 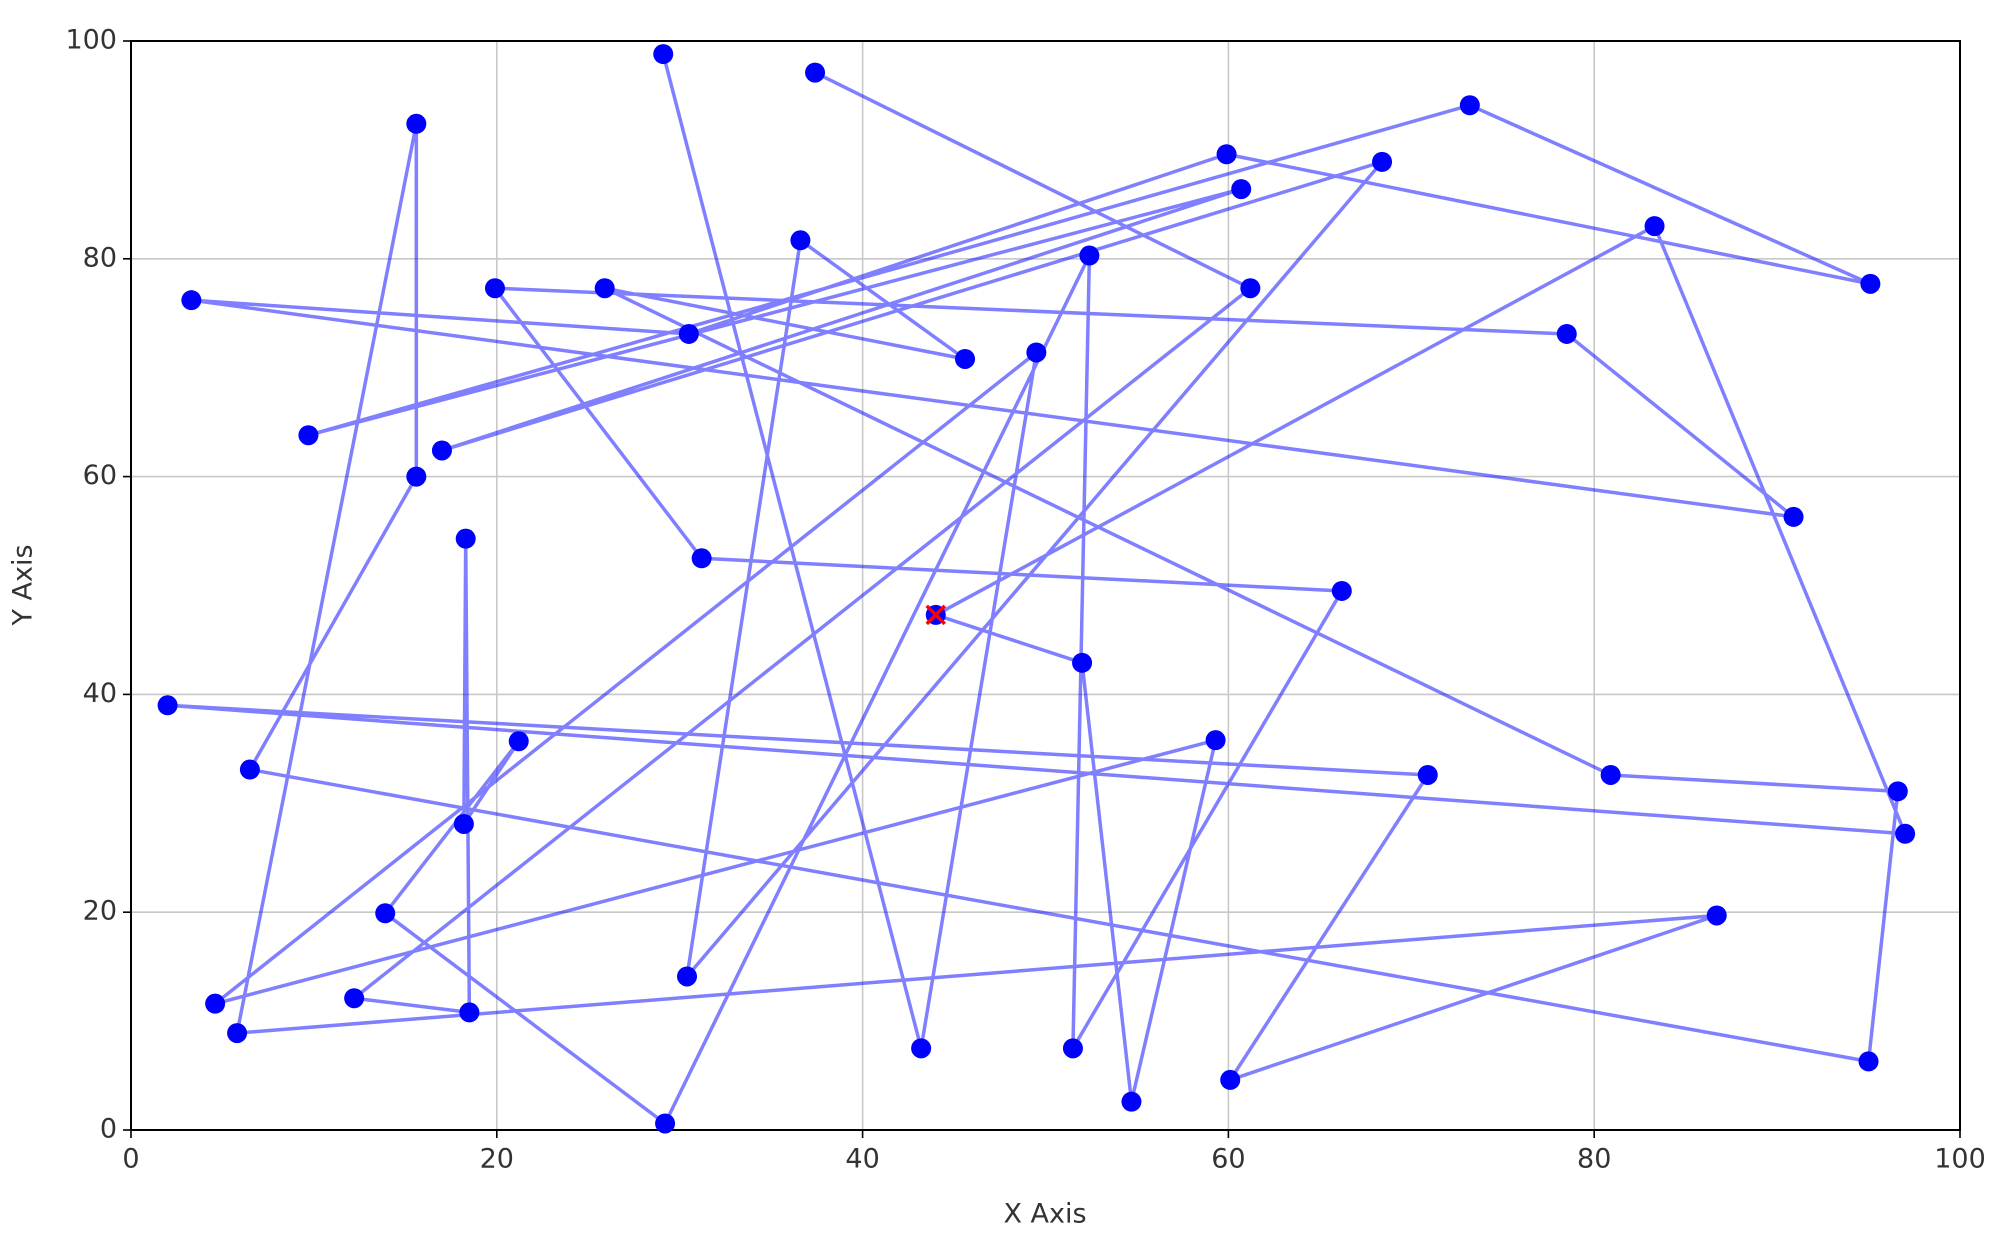 What do you see at coordinates (497, 1159) in the screenshot?
I see `x-tick-label: 20` at bounding box center [497, 1159].